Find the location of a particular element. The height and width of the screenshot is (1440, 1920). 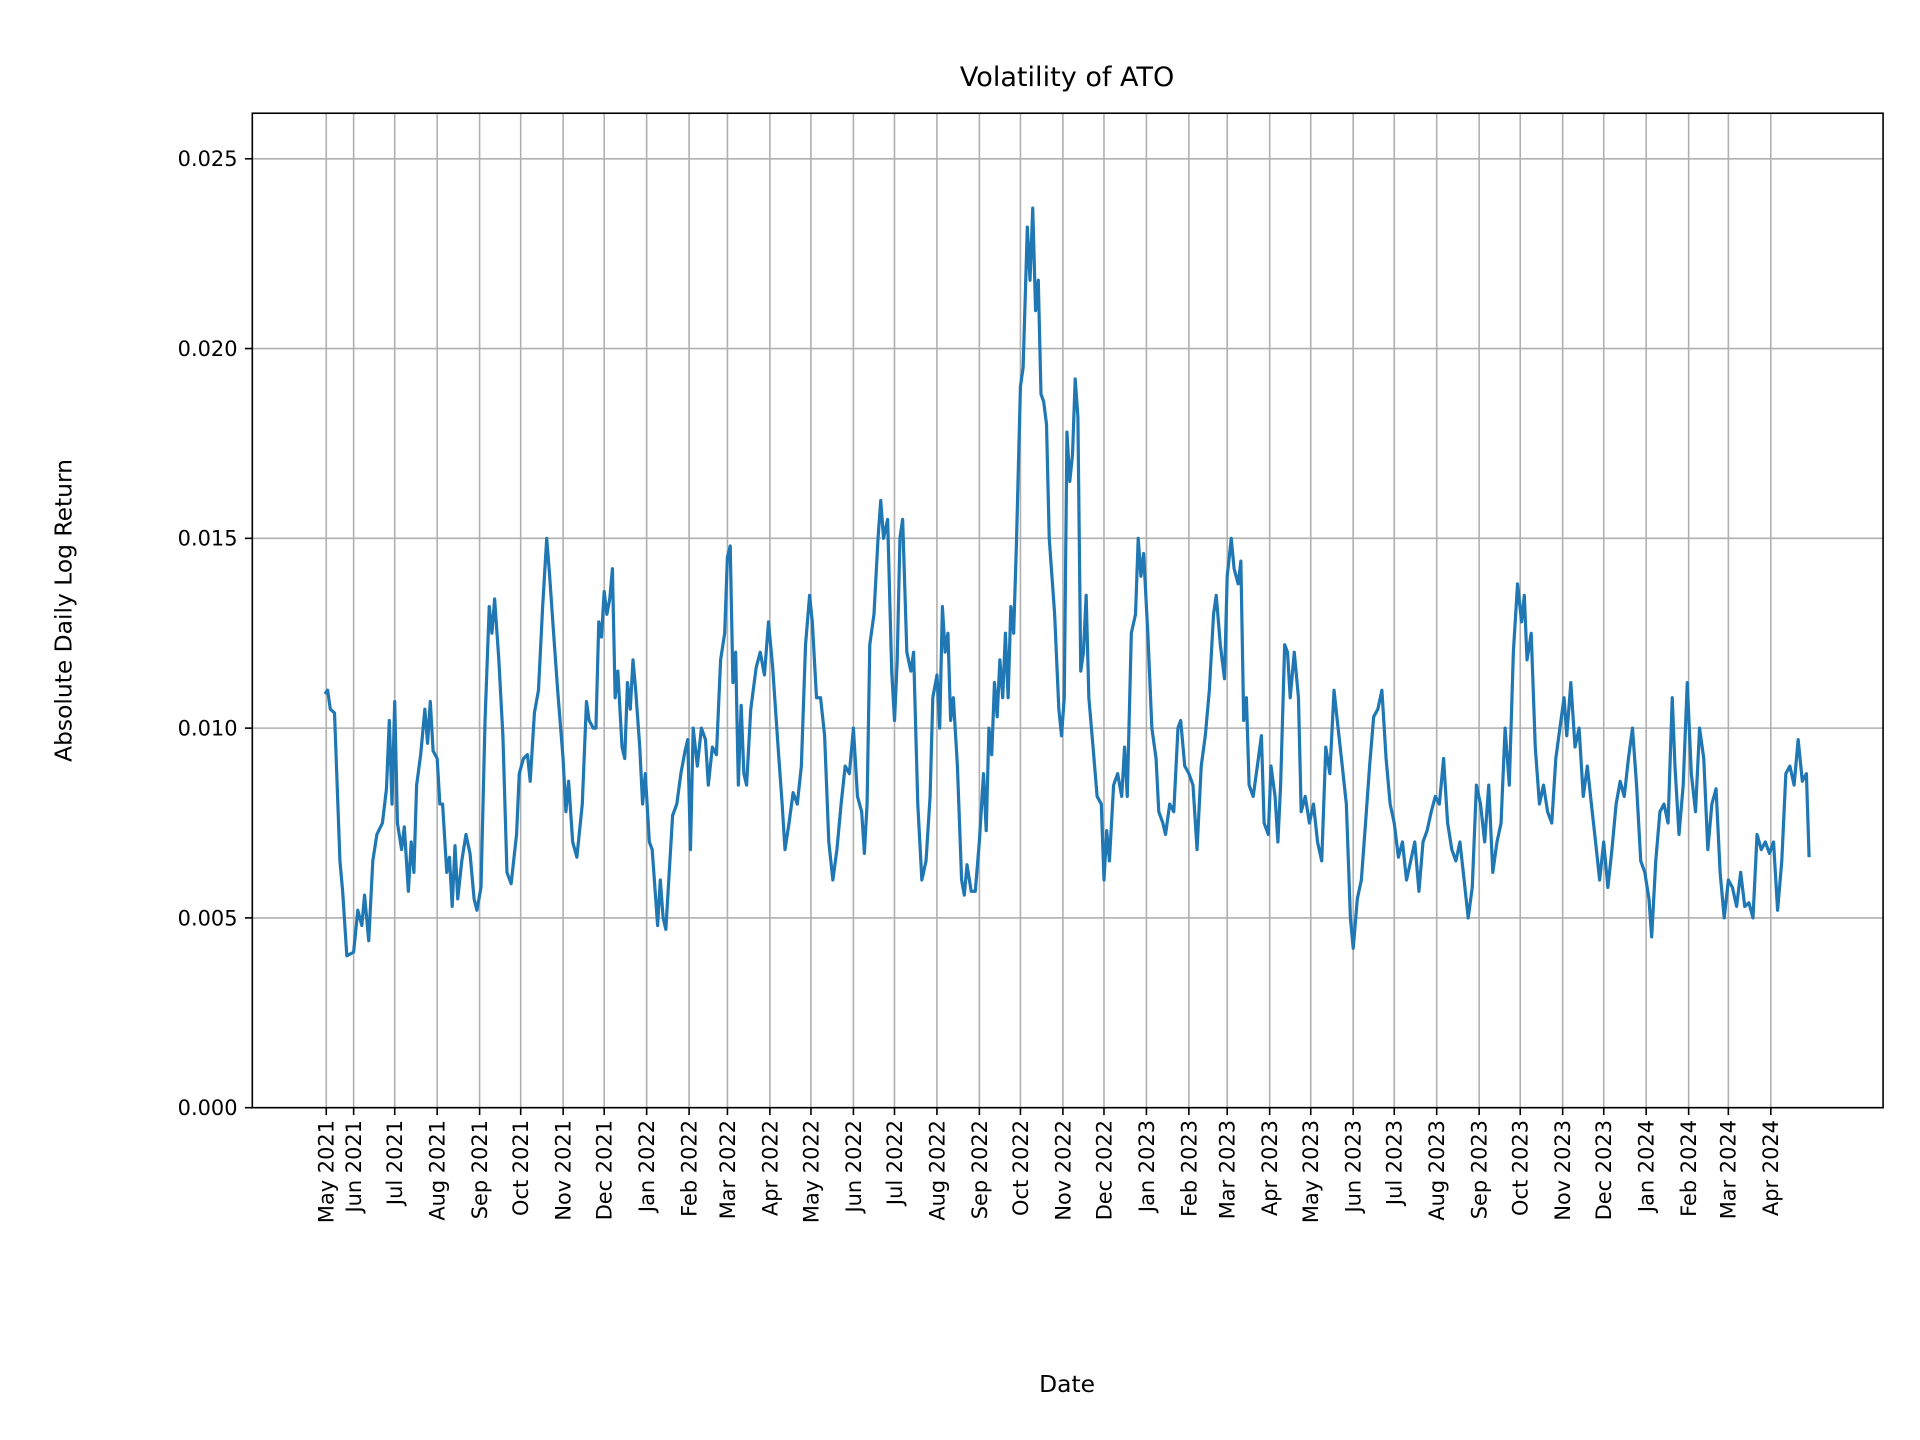

x-tick-label: Dec 2022 is located at coordinates (1104, 1170).